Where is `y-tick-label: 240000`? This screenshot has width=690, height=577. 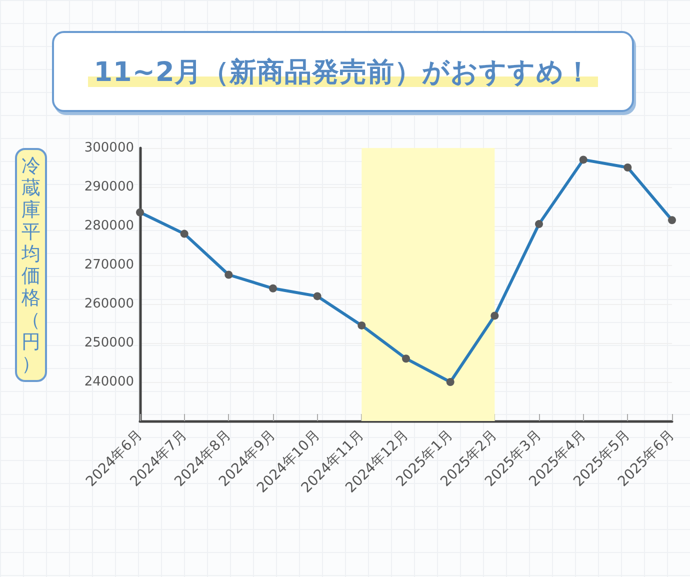
y-tick-label: 240000 is located at coordinates (109, 382).